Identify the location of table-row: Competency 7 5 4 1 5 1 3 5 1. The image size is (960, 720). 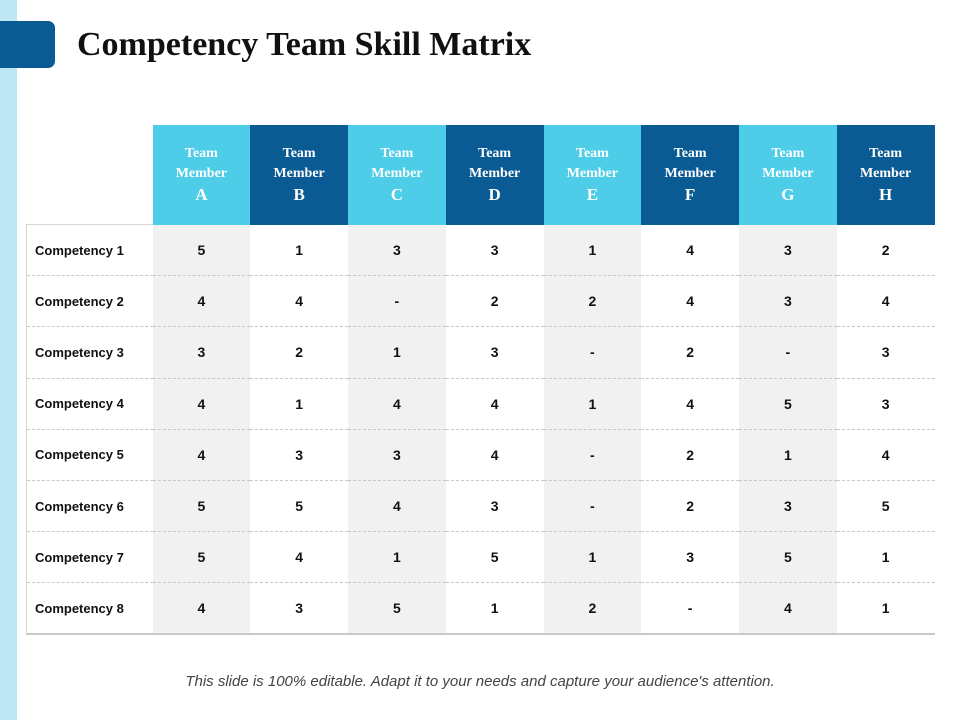
(480, 557).